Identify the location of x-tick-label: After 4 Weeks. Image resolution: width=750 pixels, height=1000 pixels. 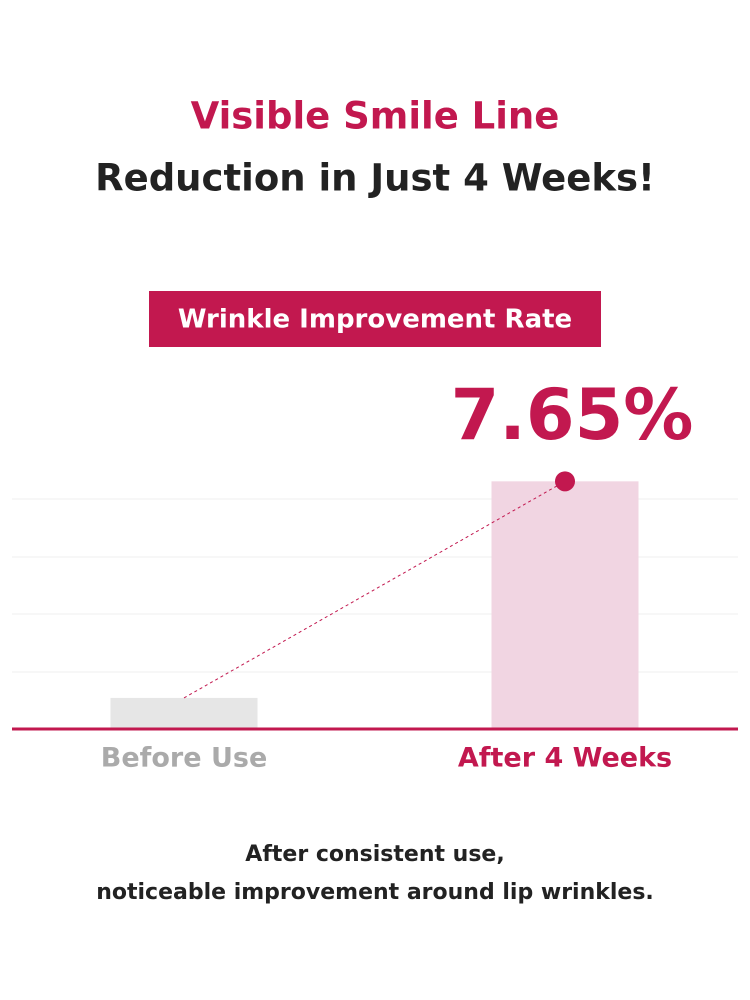
(565, 758).